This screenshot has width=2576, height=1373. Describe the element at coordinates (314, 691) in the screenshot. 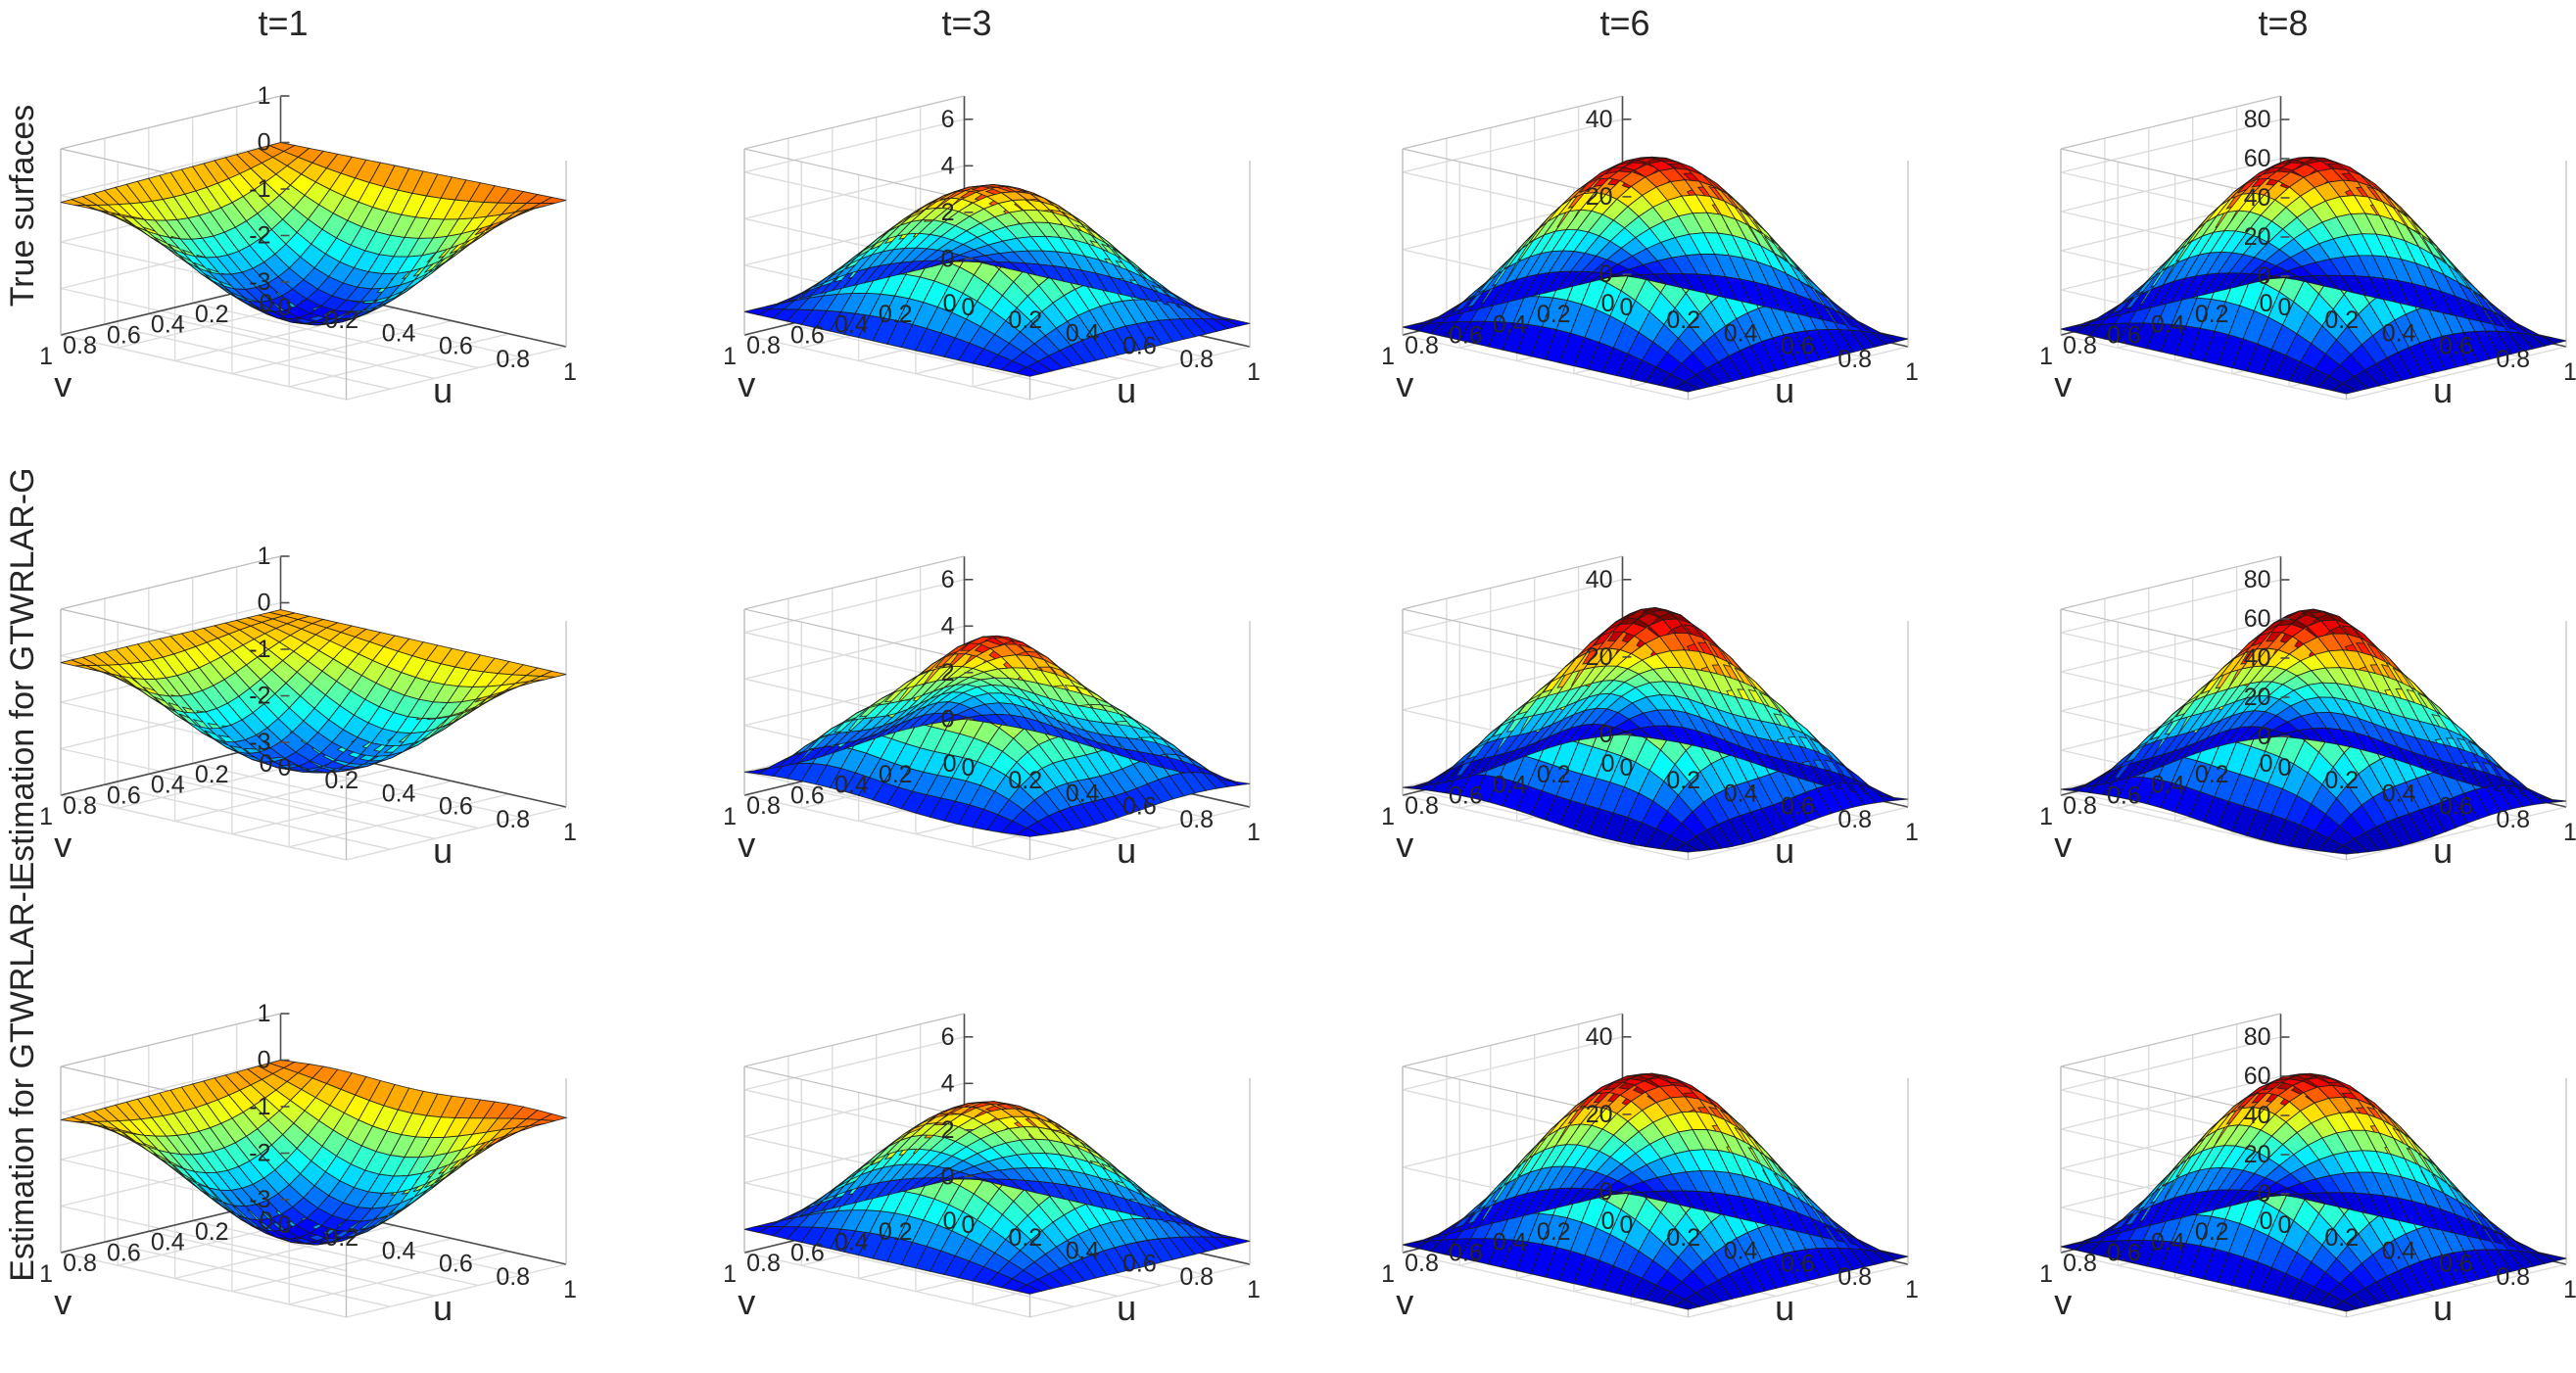

I see `surface-r2-c1` at that location.